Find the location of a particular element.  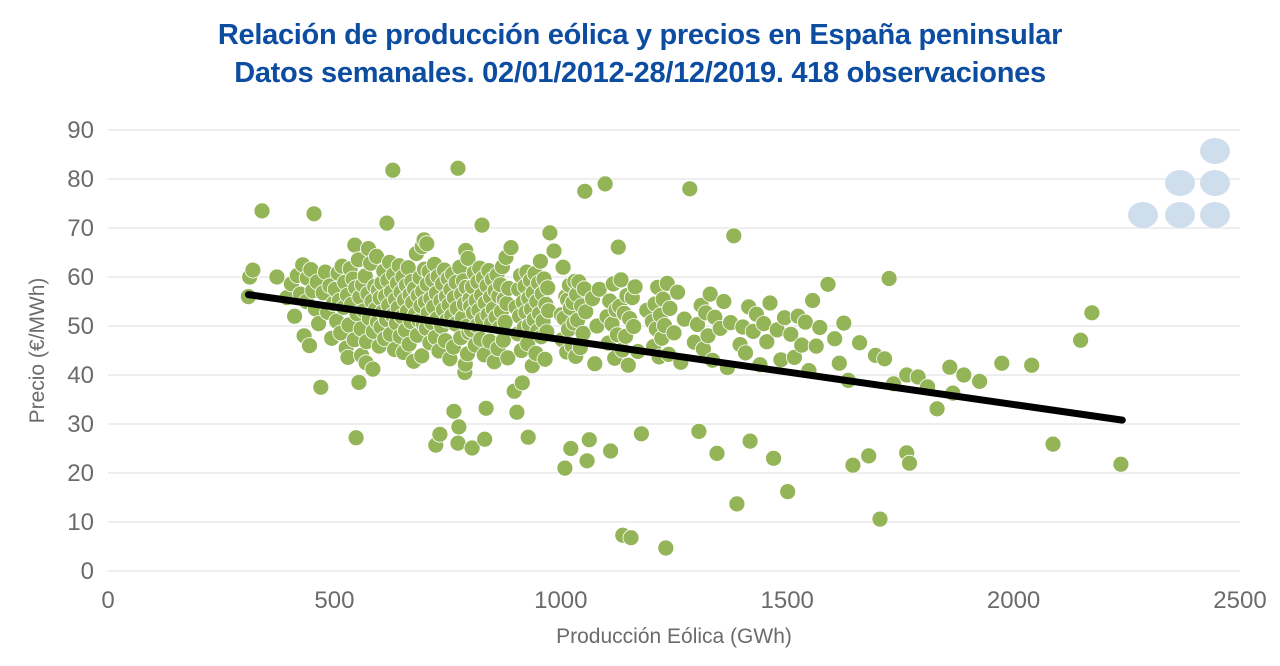

y-tick-label: 10 is located at coordinates (80, 522).